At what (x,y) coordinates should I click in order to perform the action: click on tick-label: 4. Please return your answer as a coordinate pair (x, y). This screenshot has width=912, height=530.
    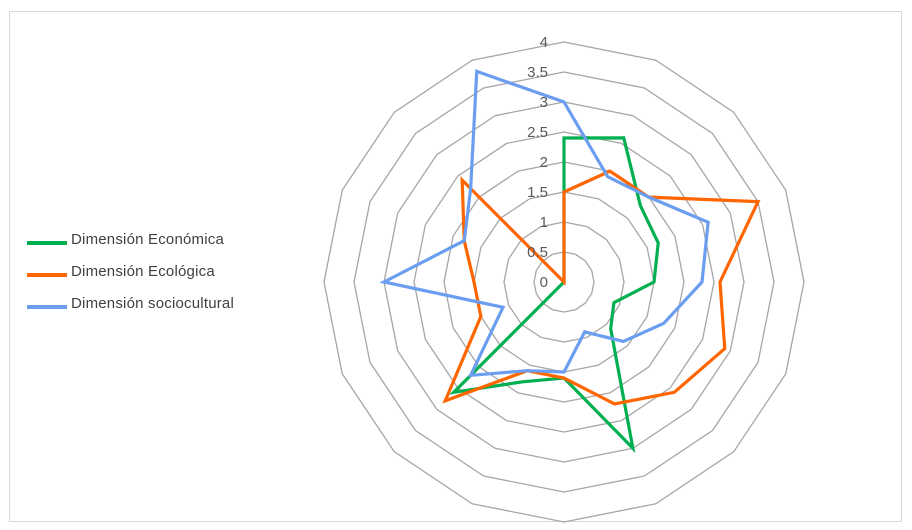
    Looking at the image, I should click on (544, 42).